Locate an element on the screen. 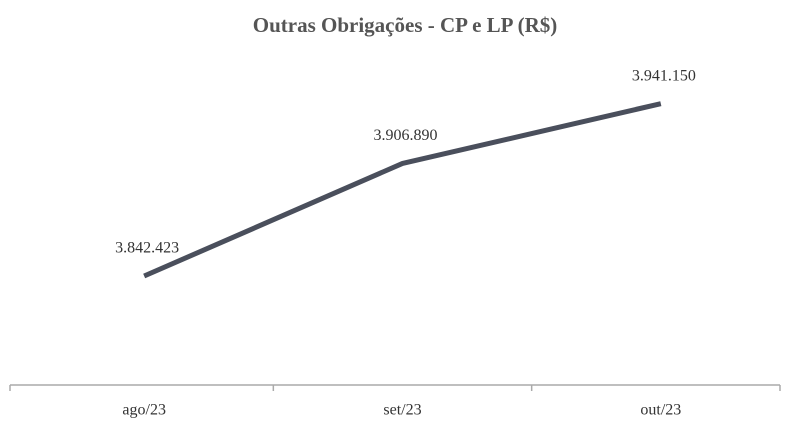 The height and width of the screenshot is (422, 790). x-tick-label: ago/23 is located at coordinates (144, 410).